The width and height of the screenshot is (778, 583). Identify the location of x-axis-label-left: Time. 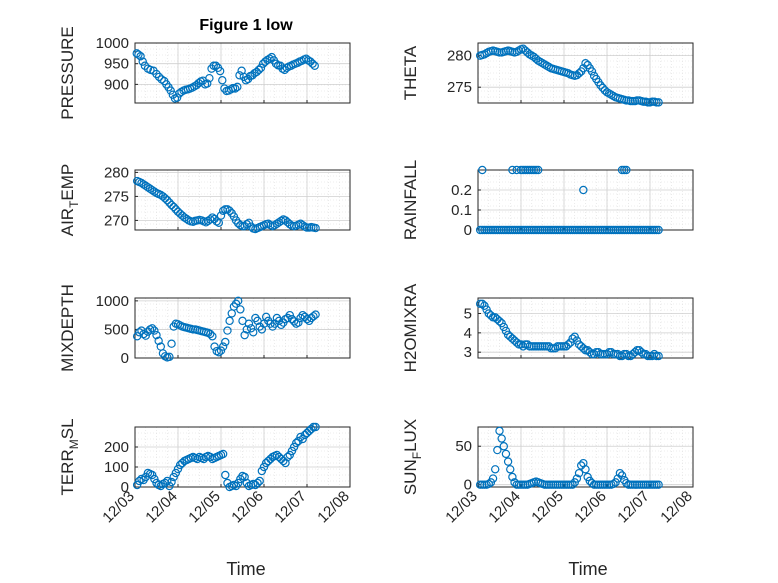
(245, 569).